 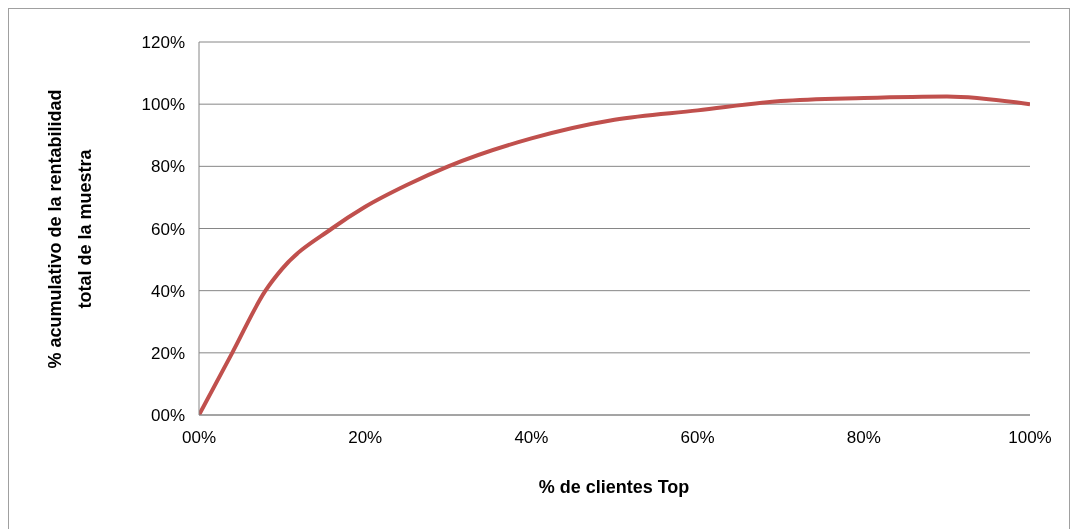 I want to click on y-tick-label: 80%, so click(x=167, y=167).